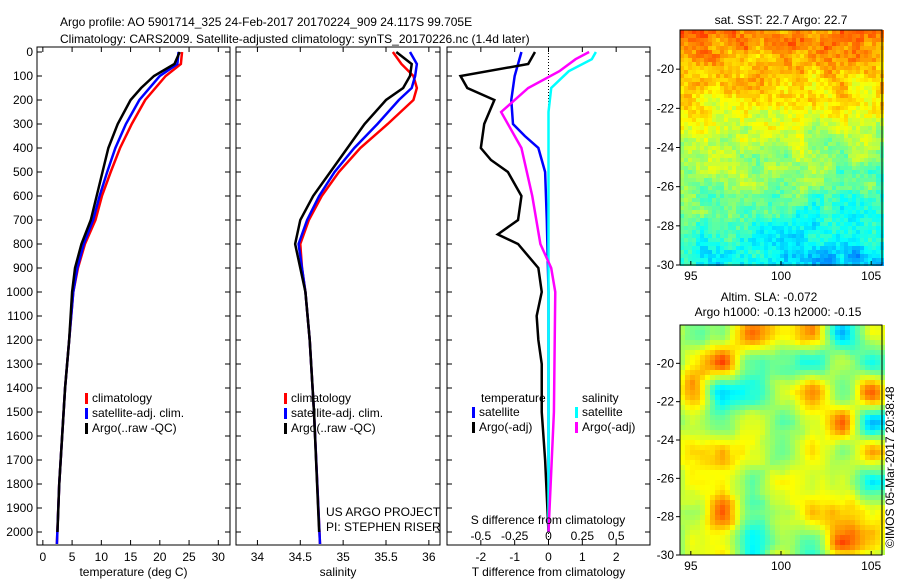 The height and width of the screenshot is (585, 900). What do you see at coordinates (19, 412) in the screenshot?
I see `y-tick-label: 1500` at bounding box center [19, 412].